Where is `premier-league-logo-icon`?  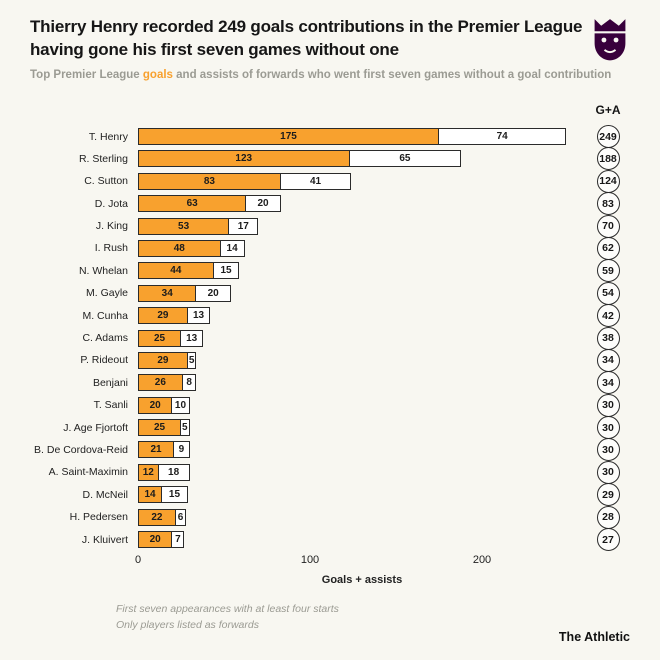
premier-league-logo-icon is located at coordinates (610, 40).